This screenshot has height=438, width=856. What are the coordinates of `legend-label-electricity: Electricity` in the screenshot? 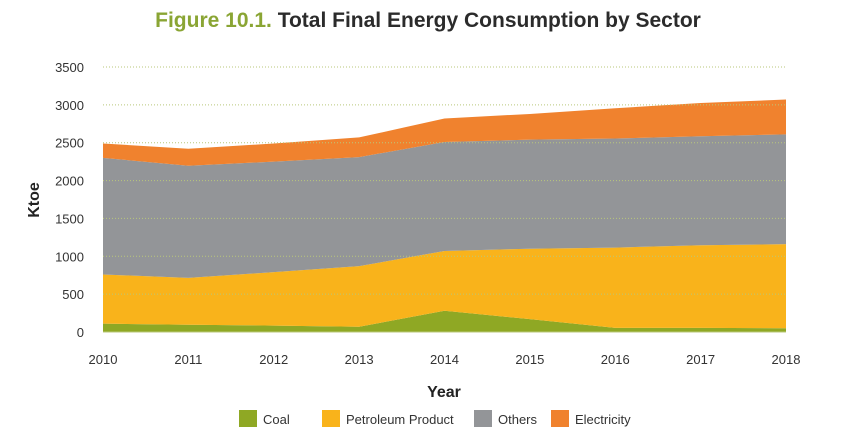 It's located at (603, 419).